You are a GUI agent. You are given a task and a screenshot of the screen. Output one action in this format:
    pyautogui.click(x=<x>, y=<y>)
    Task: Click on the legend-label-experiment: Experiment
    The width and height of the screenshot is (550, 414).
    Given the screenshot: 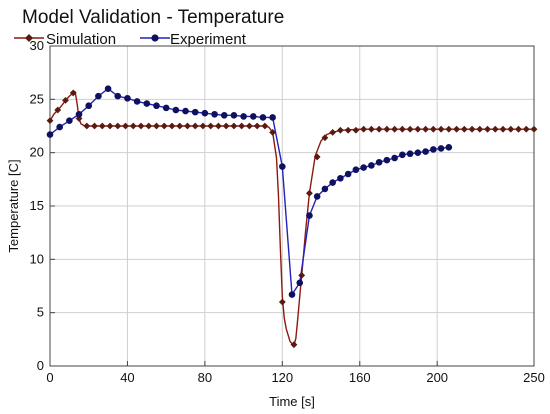 What is the action you would take?
    pyautogui.click(x=208, y=39)
    